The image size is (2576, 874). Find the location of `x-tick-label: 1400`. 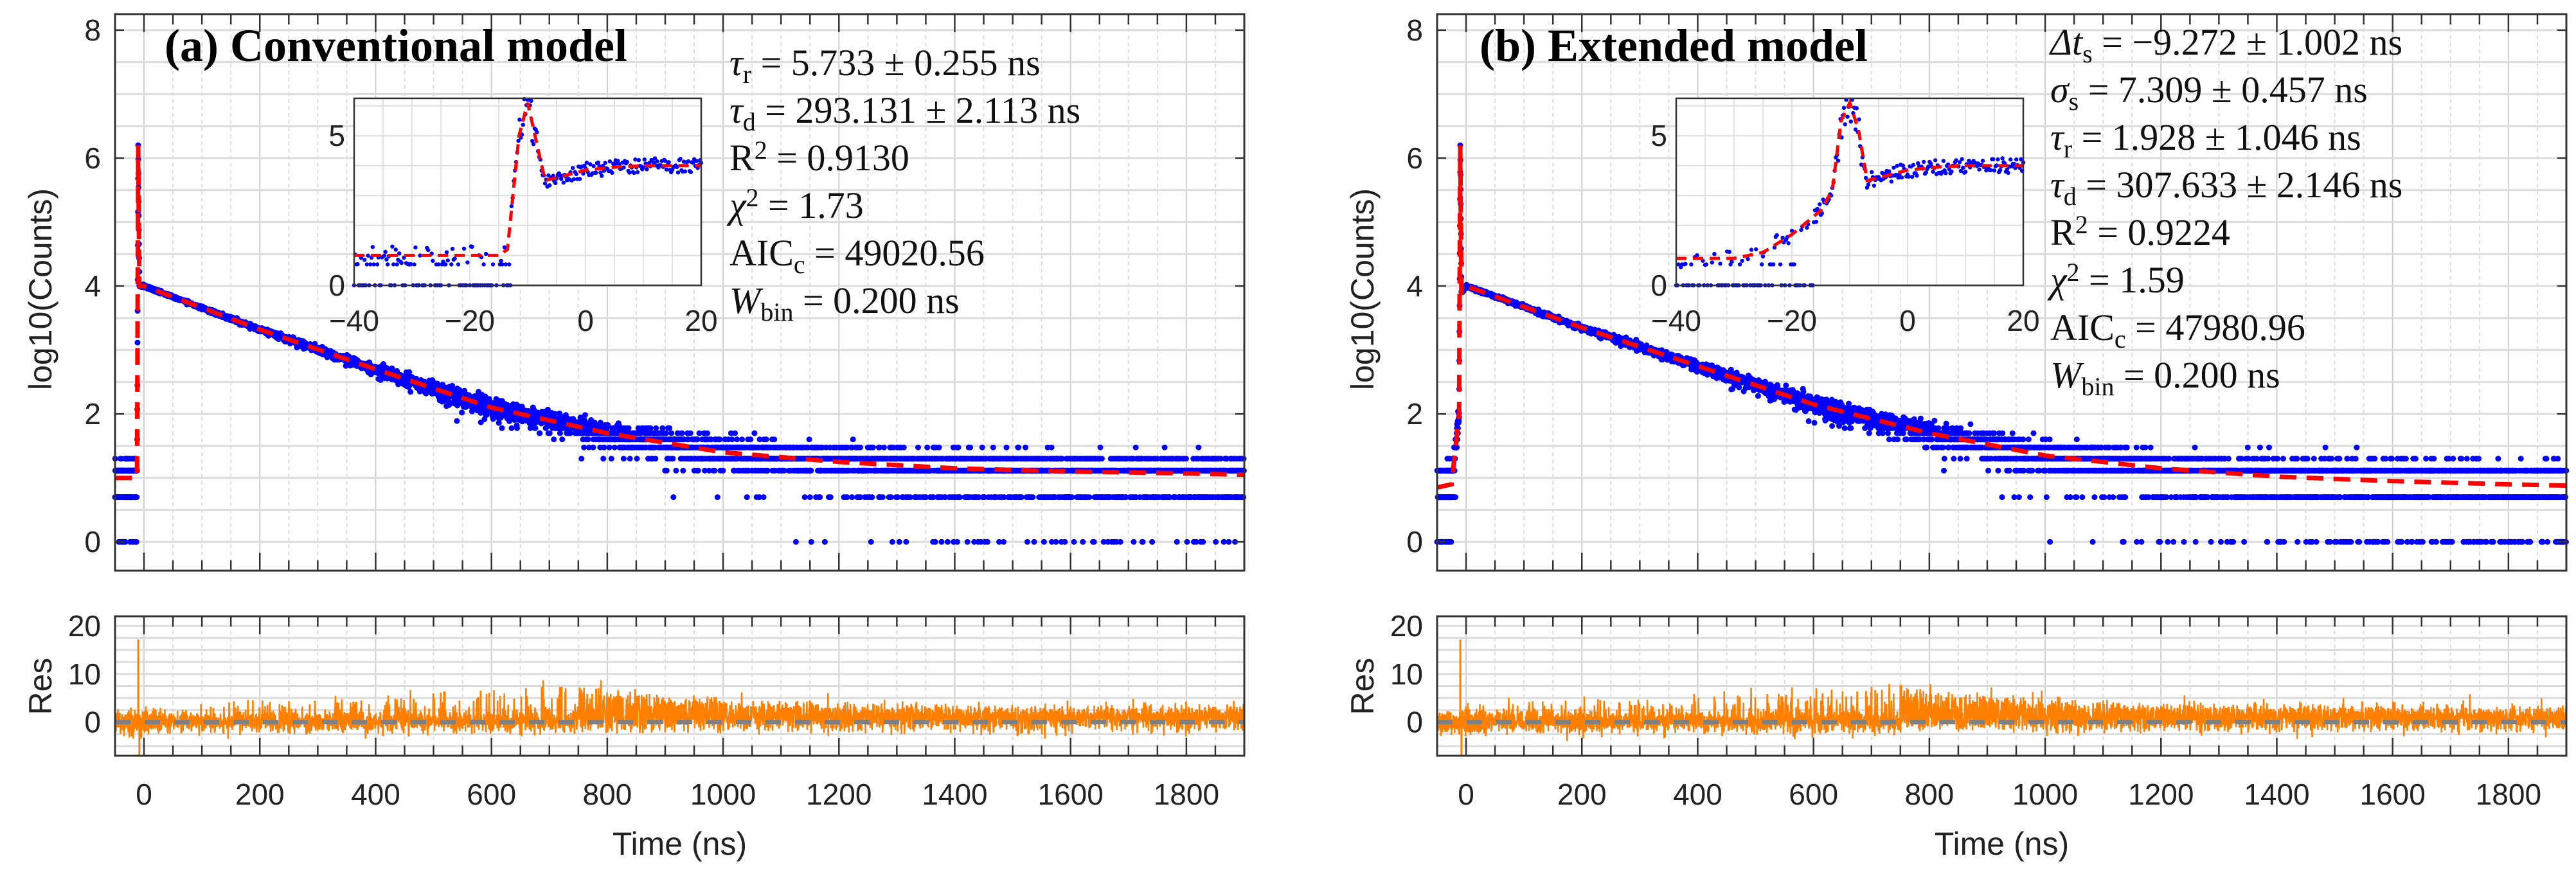

x-tick-label: 1400 is located at coordinates (954, 795).